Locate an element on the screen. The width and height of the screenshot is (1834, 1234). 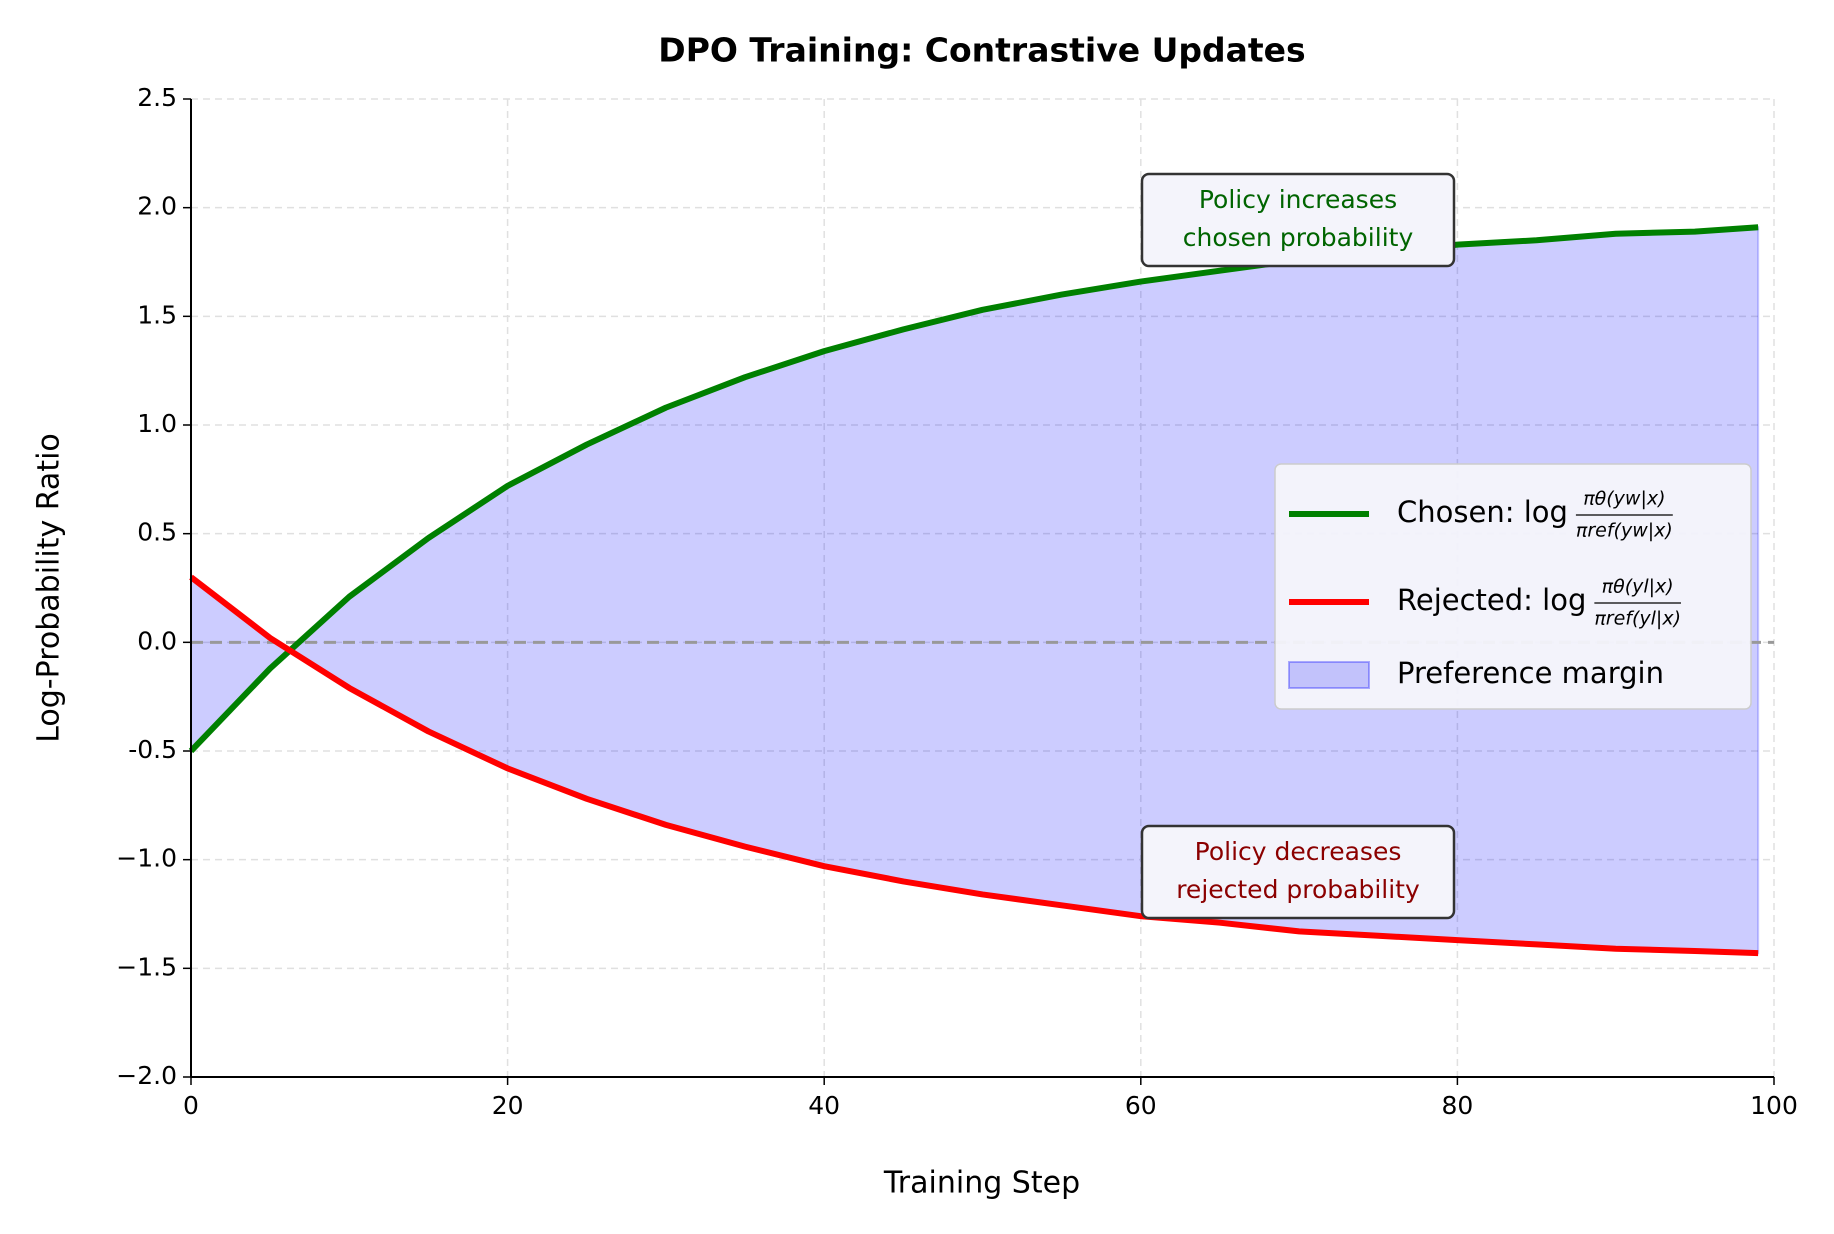
annotation-text: Policy decreases rejected probability is located at coordinates (1298, 870).